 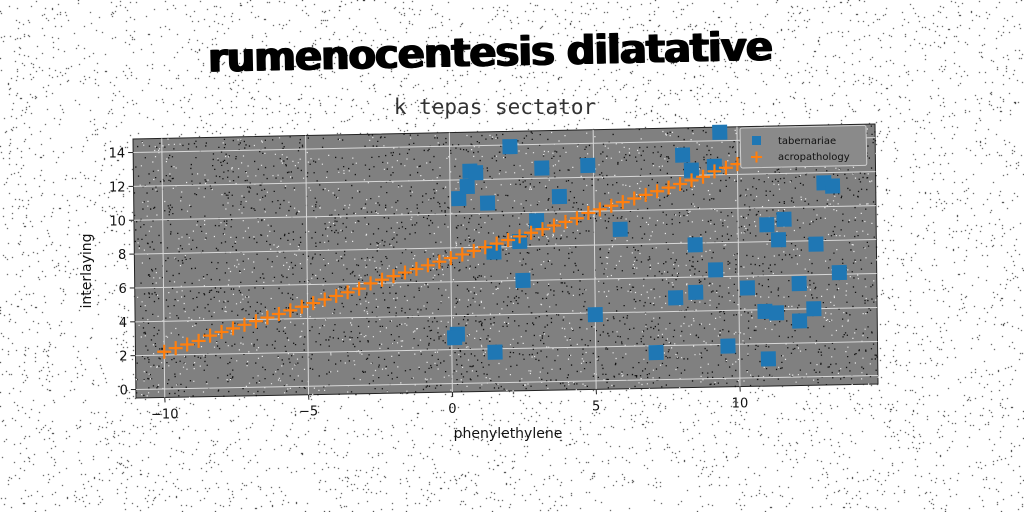 I want to click on legend-label: acropathology, so click(x=814, y=157).